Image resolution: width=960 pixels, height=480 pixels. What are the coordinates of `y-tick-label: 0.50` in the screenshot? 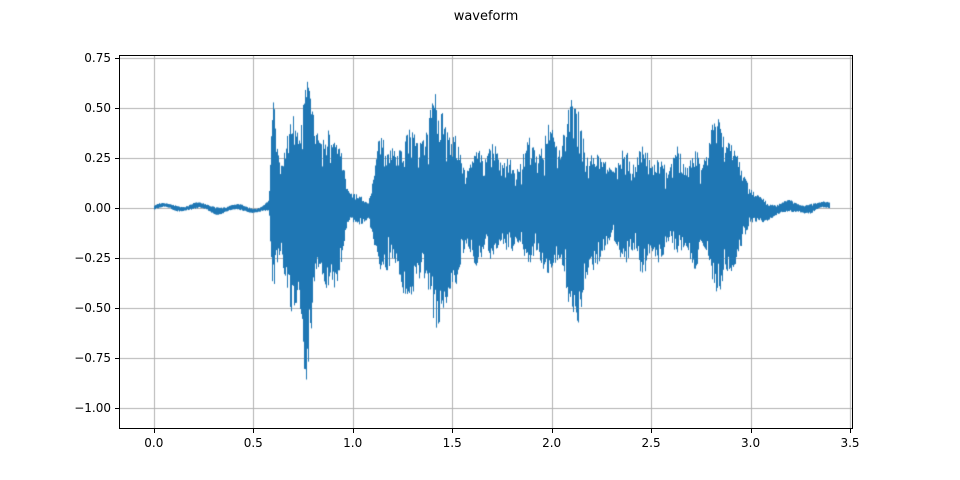 It's located at (97, 108).